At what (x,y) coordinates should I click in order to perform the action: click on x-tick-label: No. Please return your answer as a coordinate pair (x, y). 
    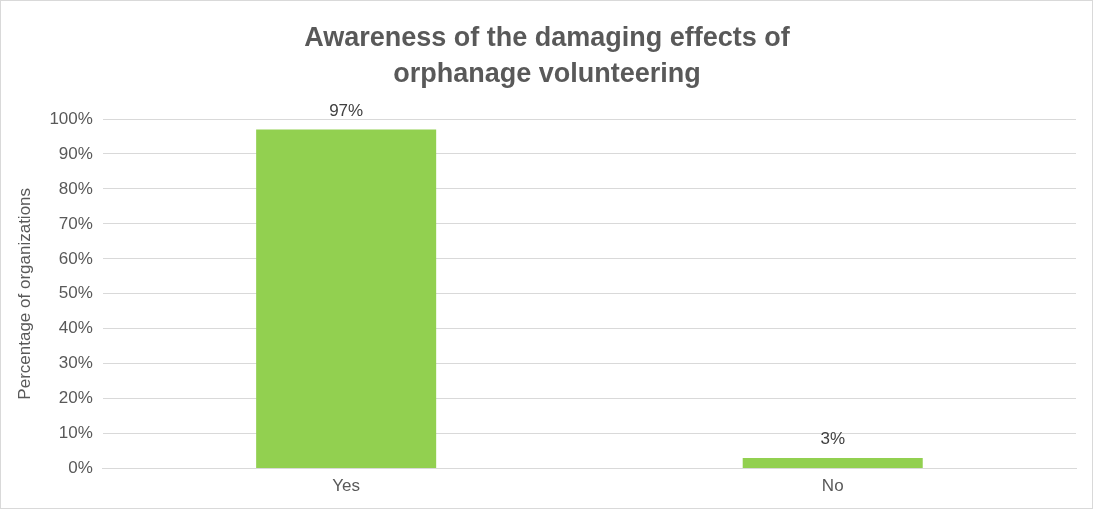
    Looking at the image, I should click on (832, 486).